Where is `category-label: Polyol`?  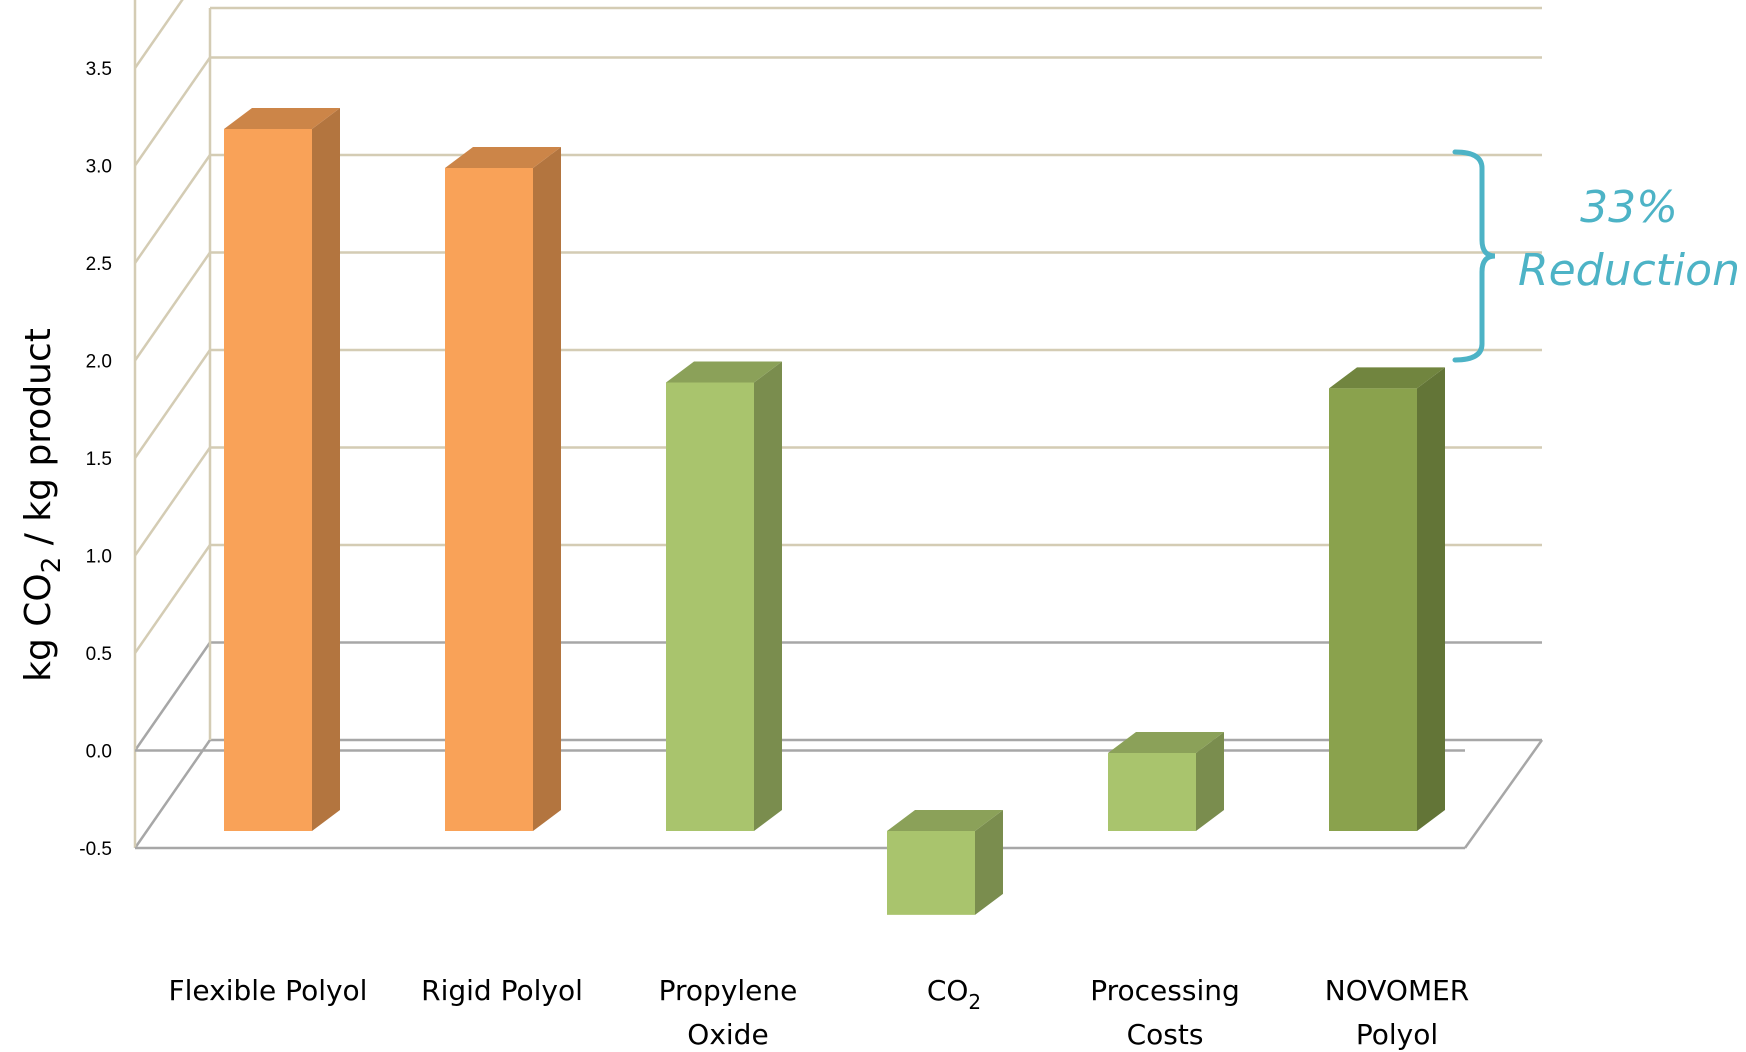
category-label: Polyol is located at coordinates (1397, 1034).